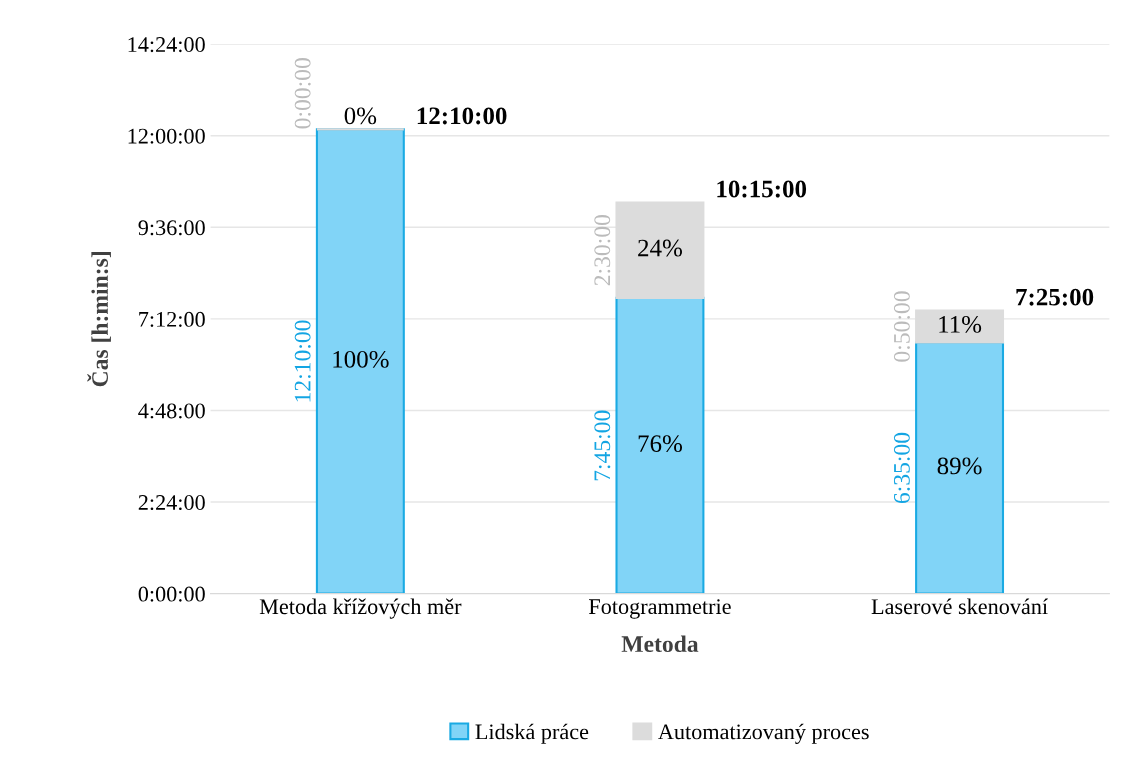 Image resolution: width=1132 pixels, height=774 pixels. Describe the element at coordinates (171, 503) in the screenshot. I see `y-tick-label: 2:24:00` at that location.